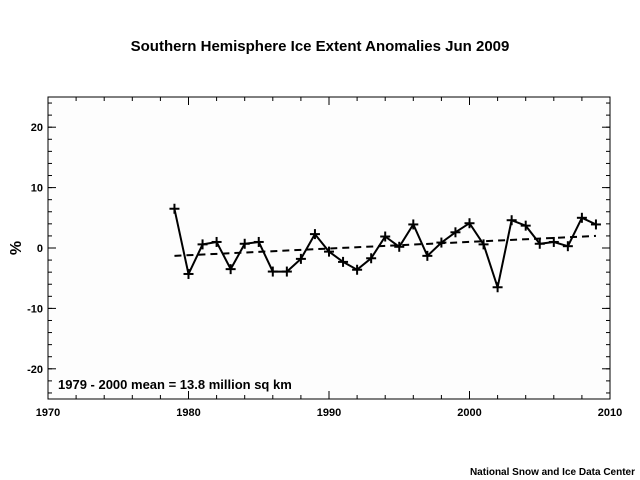  What do you see at coordinates (35, 309) in the screenshot?
I see `y-tick-label: -10` at bounding box center [35, 309].